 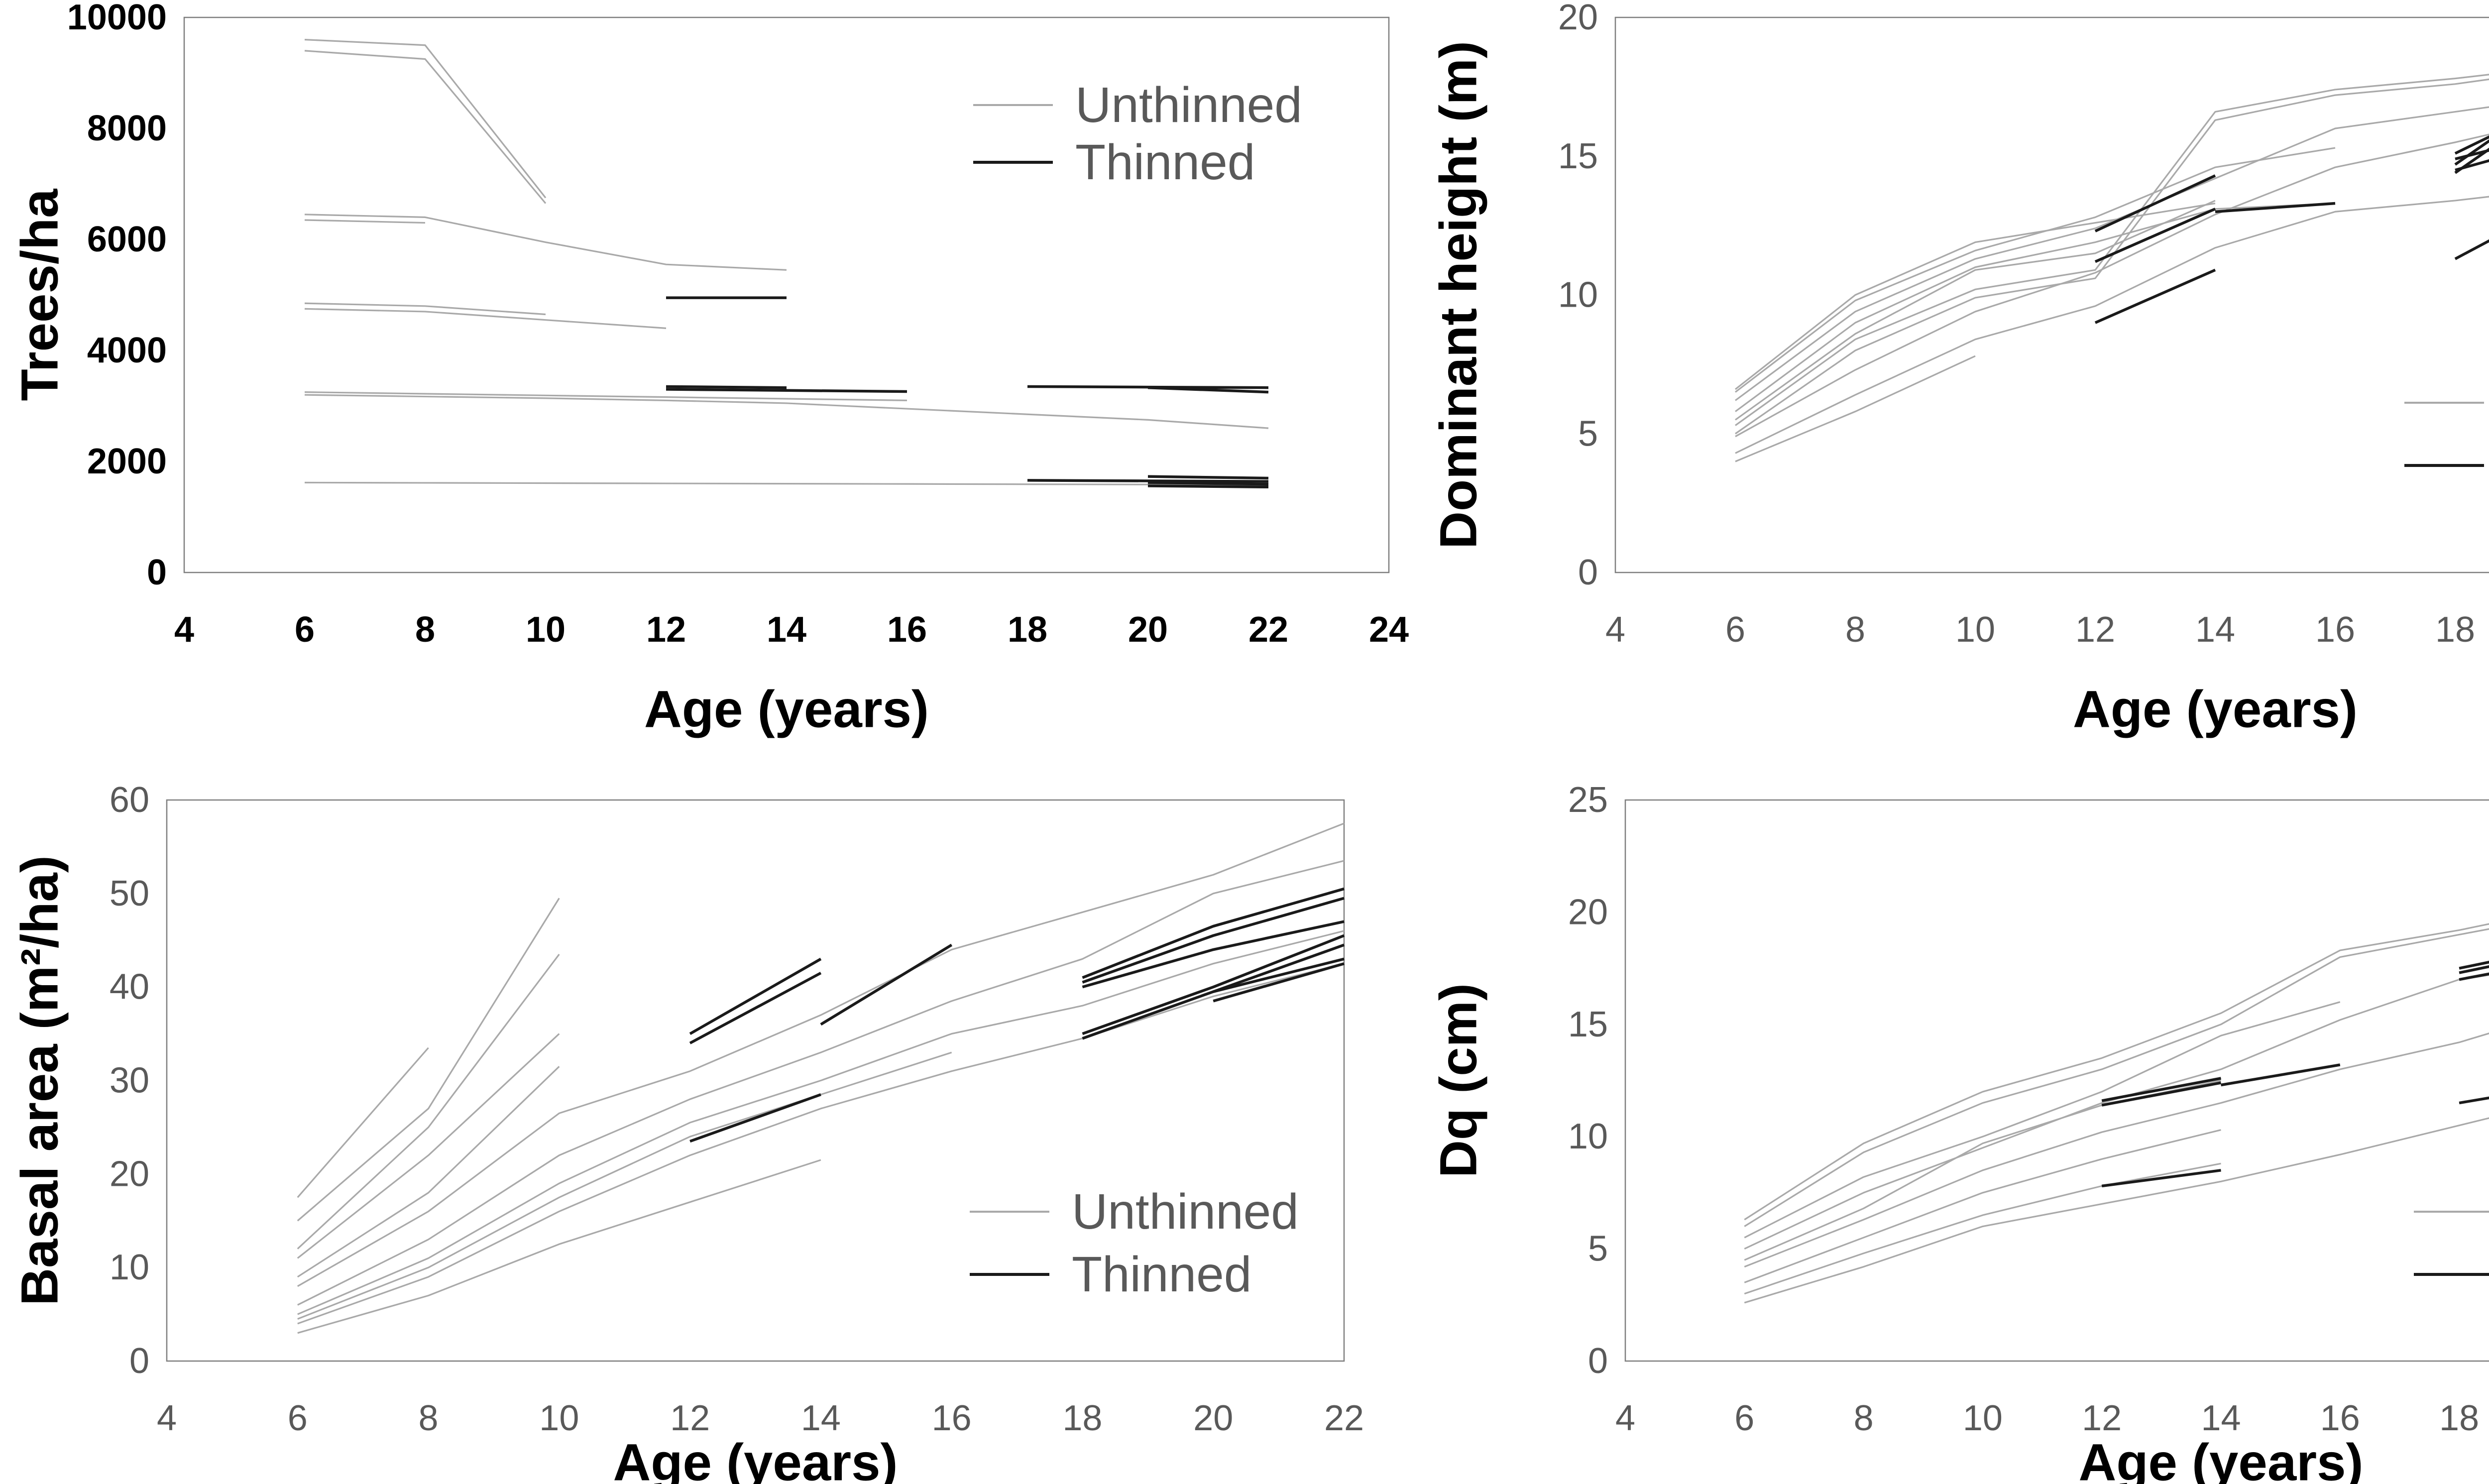 I want to click on dominant-height-y-tick-label: 20, so click(x=1578, y=18).